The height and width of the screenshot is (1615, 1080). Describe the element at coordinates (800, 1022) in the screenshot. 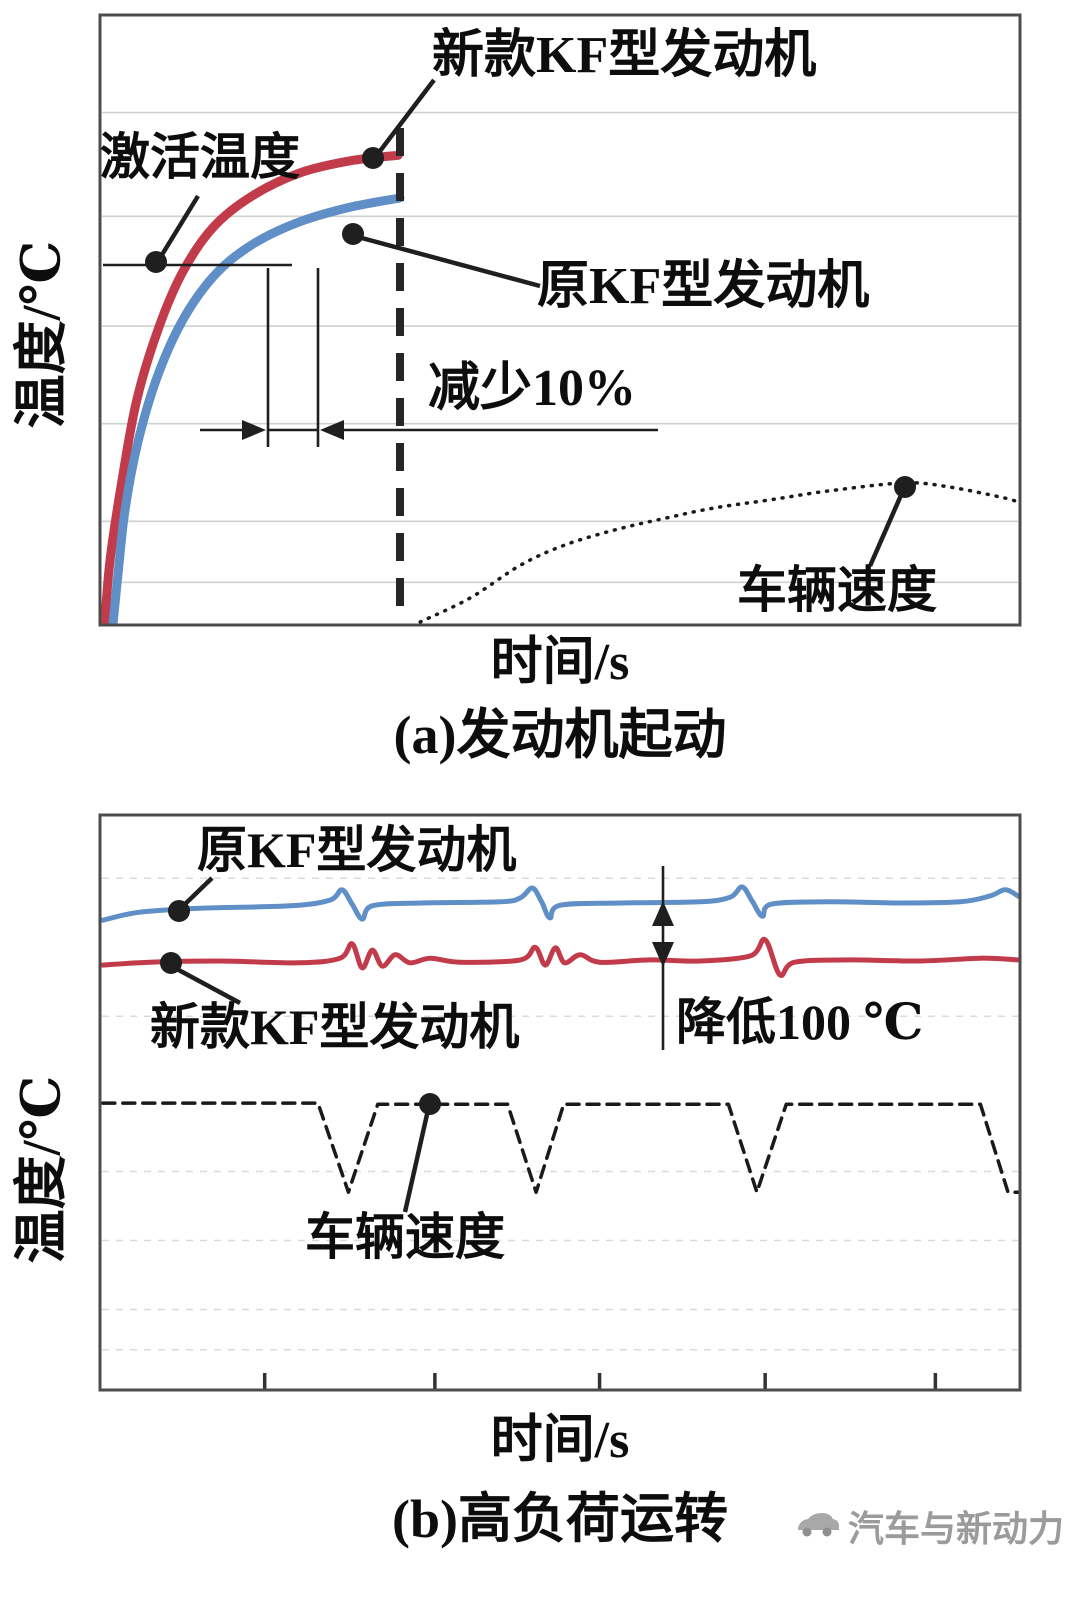

I see `reduction-100-label: 降低100 ℃` at that location.